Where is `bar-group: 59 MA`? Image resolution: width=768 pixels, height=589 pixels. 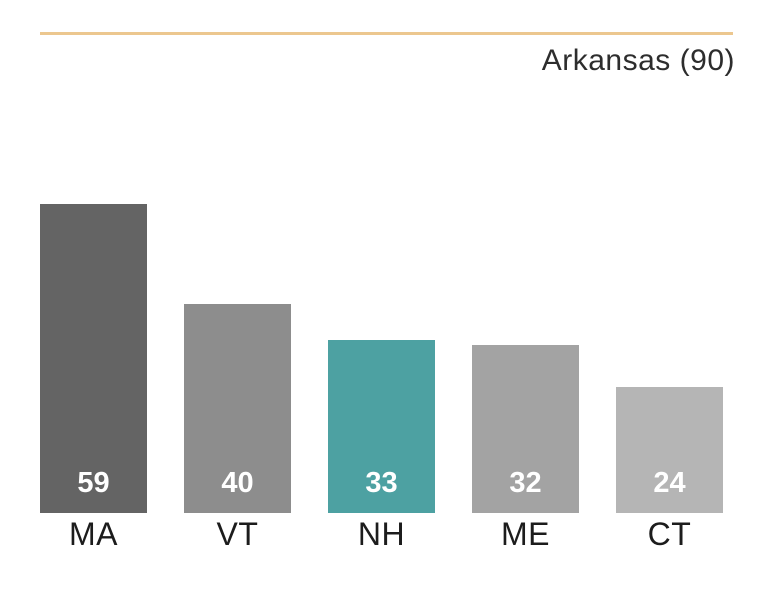
bar-group: 59 MA is located at coordinates (93, 379).